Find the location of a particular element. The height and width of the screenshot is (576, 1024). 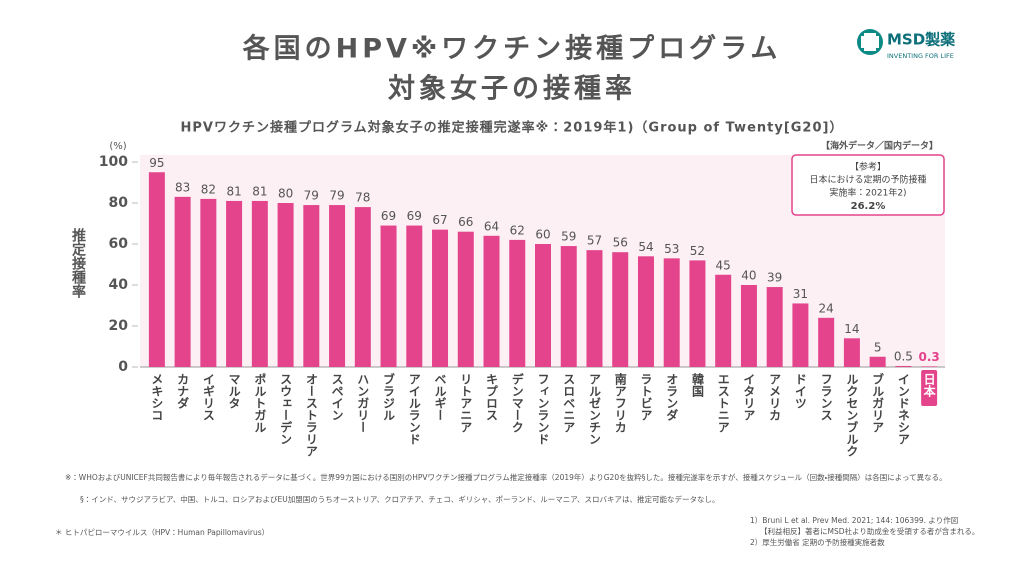

value-label: 0.5 is located at coordinates (903, 356).